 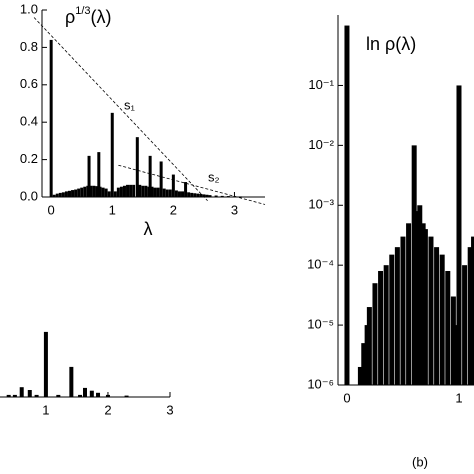 I want to click on y-tick-label: 0.8, so click(x=29, y=46).